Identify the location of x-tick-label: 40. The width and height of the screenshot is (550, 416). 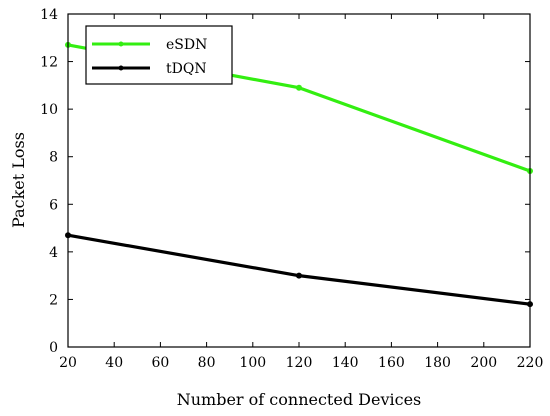
(114, 363).